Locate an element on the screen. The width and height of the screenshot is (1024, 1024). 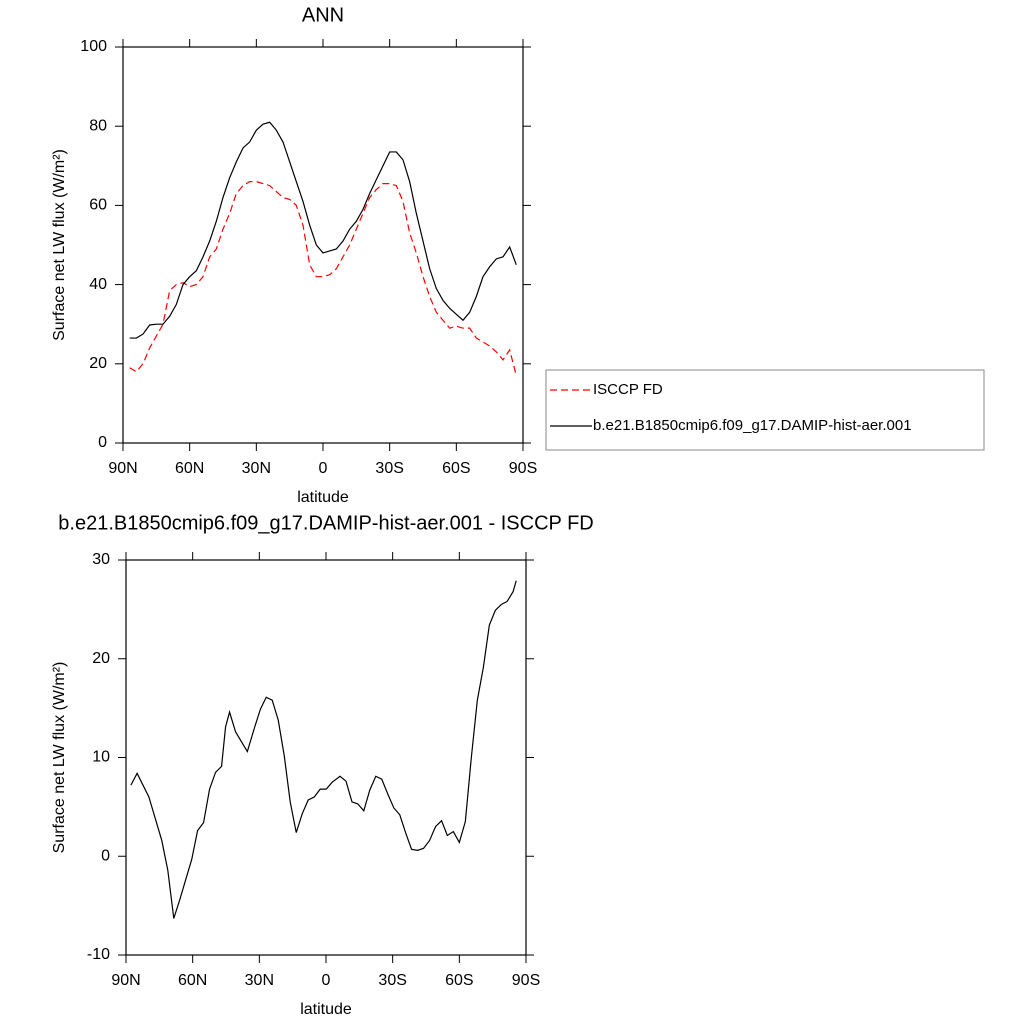
y-tick-label: 100 is located at coordinates (93, 46).